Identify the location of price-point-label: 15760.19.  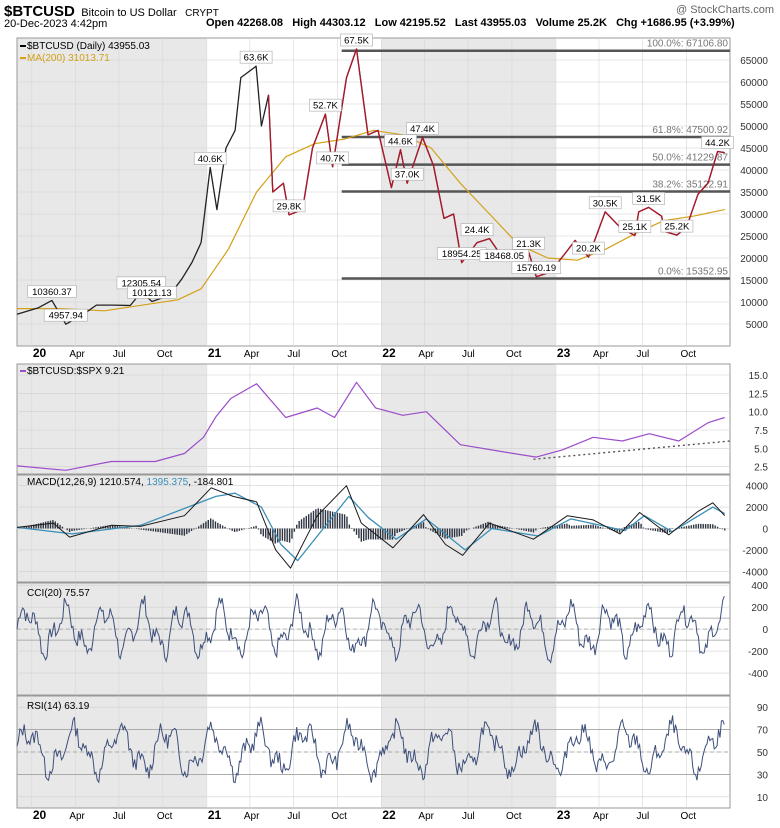
(537, 268).